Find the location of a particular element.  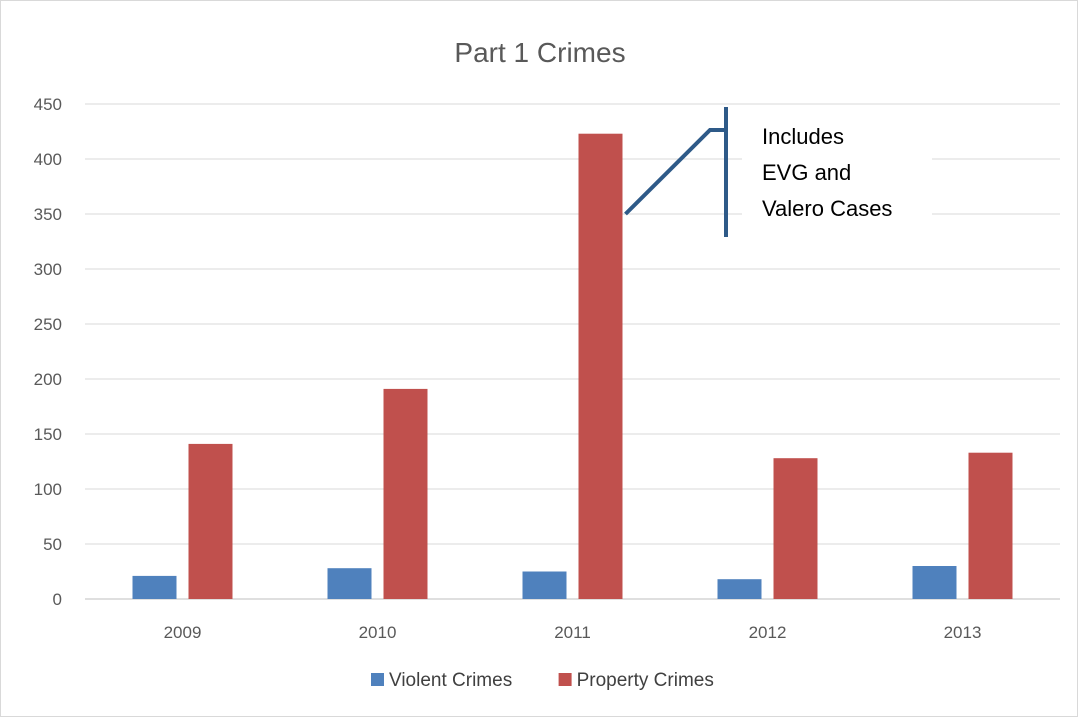

x-tick-label-2012: 2012 is located at coordinates (768, 632).